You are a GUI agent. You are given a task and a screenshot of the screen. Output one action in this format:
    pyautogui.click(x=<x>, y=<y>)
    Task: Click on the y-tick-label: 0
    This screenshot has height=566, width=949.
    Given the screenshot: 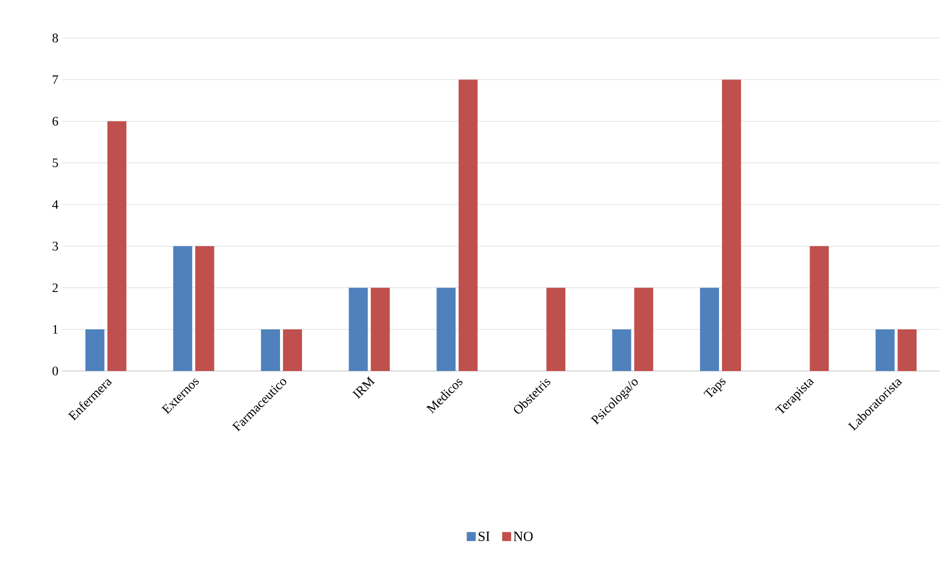 What is the action you would take?
    pyautogui.click(x=55, y=371)
    